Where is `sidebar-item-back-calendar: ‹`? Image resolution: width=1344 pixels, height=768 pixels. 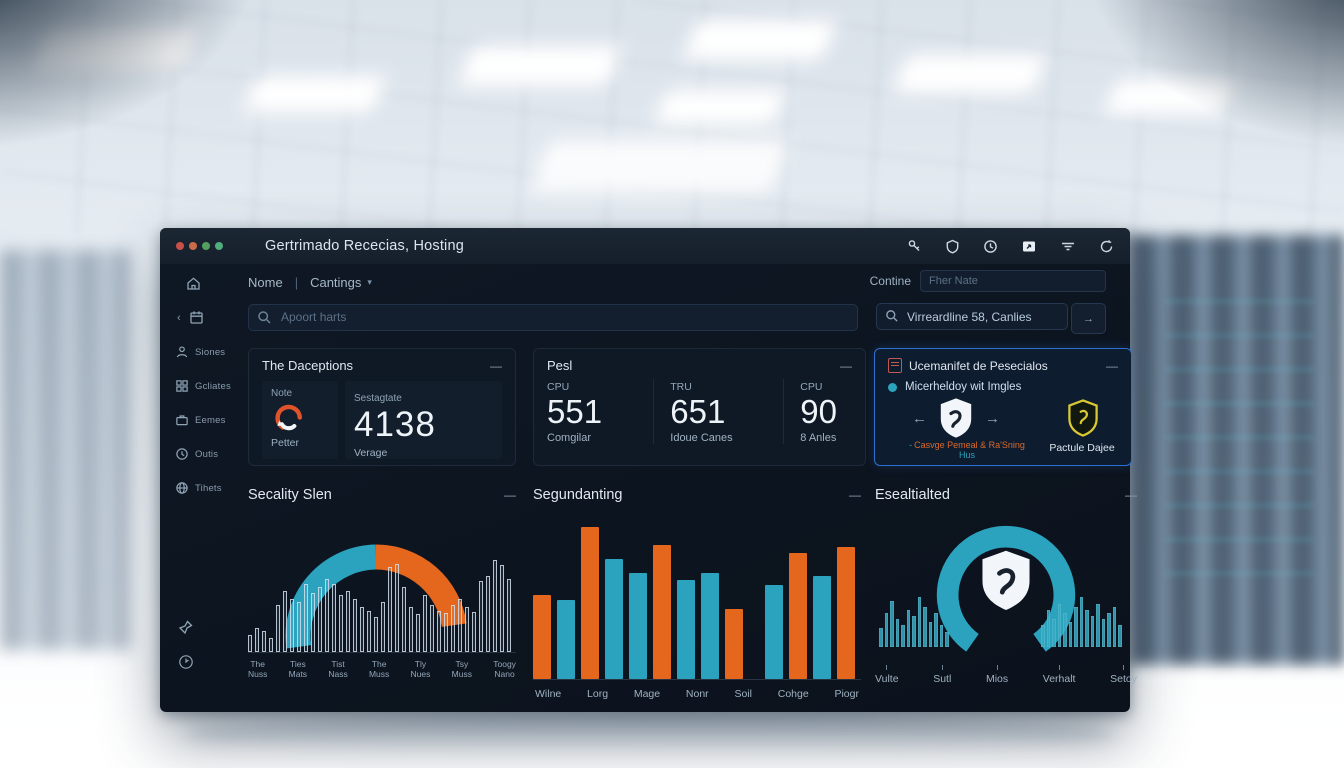 sidebar-item-back-calendar: ‹ is located at coordinates (190, 317).